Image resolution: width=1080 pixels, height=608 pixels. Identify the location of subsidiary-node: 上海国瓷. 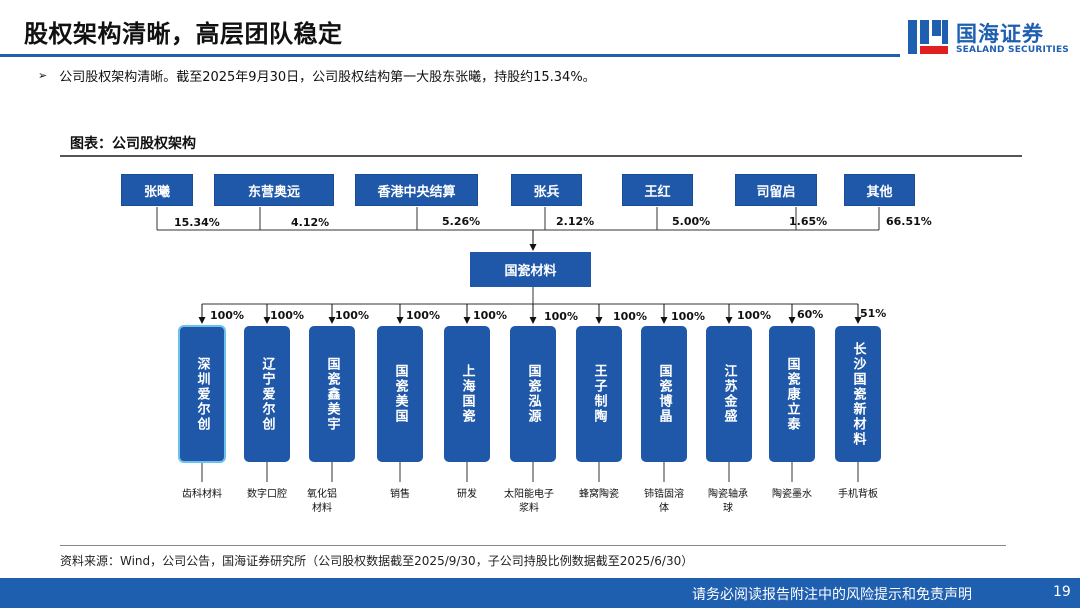
(467, 394).